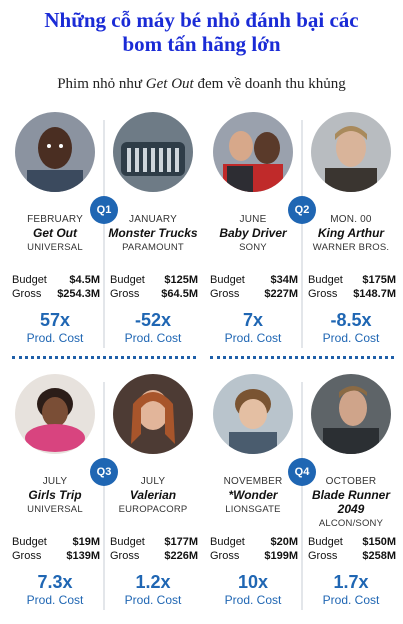 The width and height of the screenshot is (403, 624). What do you see at coordinates (281, 294) in the screenshot?
I see `gross-value: $227M` at bounding box center [281, 294].